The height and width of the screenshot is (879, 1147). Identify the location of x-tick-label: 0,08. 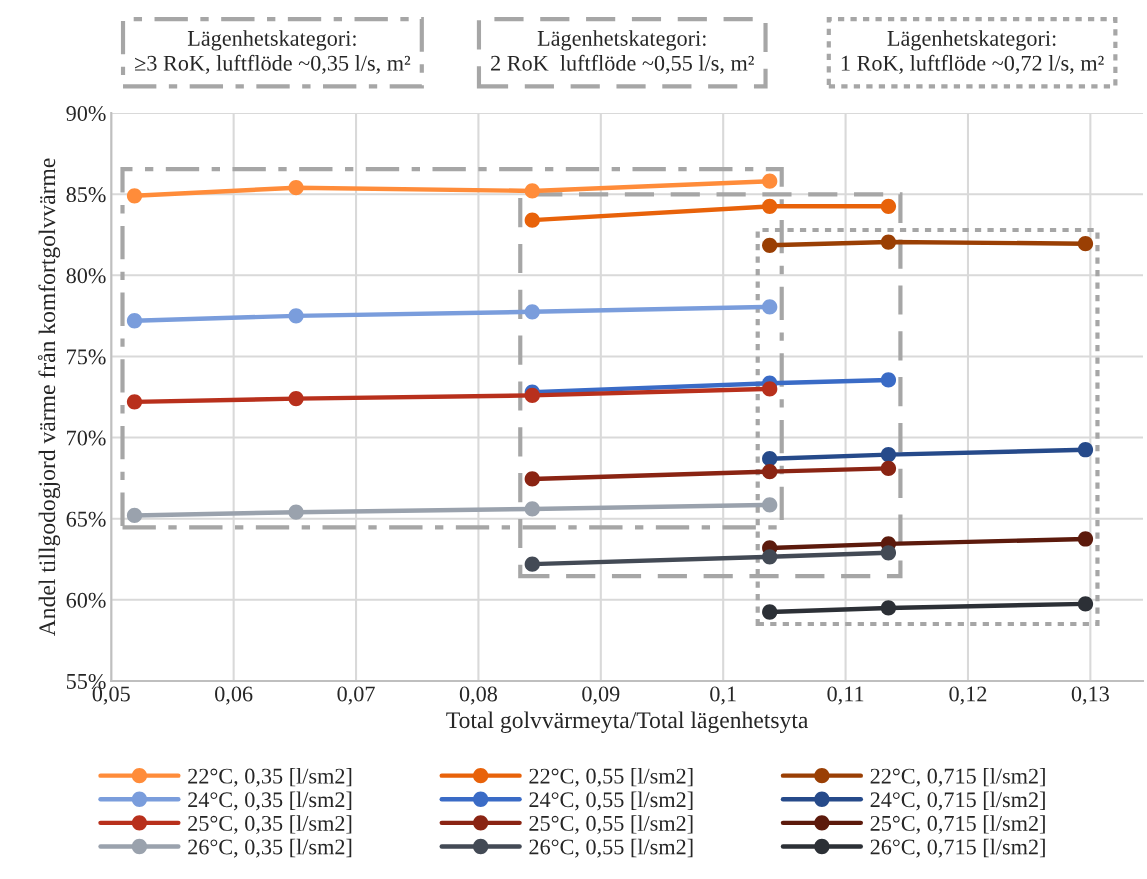
(478, 695).